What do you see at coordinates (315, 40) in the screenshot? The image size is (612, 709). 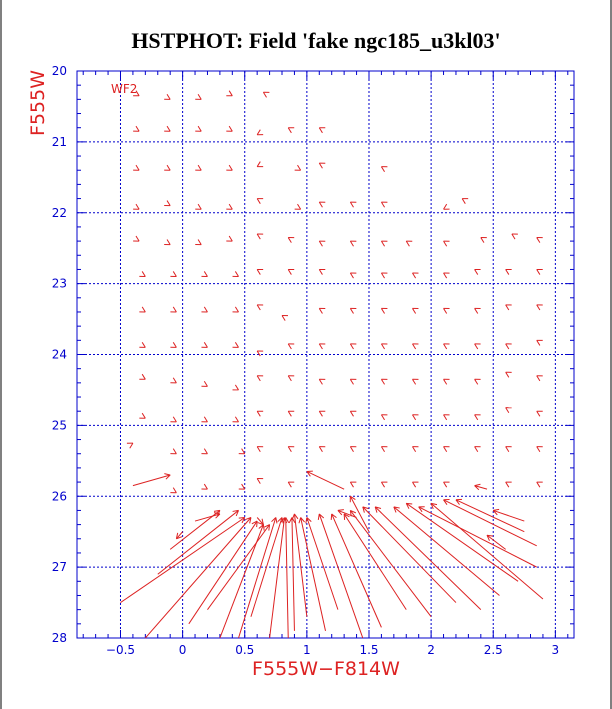 I see `chart-title: HSTPHOT: Field 'fake ngc185_u3kl03'` at bounding box center [315, 40].